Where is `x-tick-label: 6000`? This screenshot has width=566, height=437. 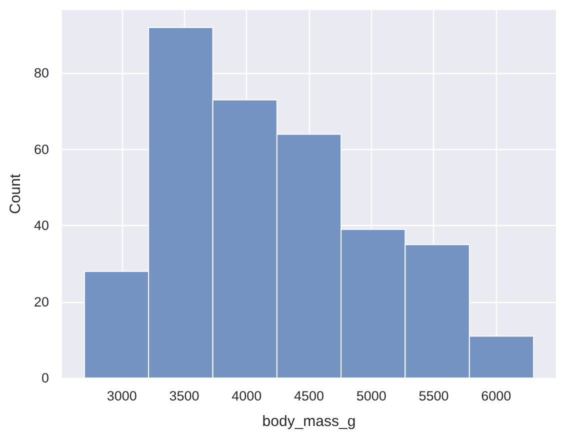
x-tick-label: 6000 is located at coordinates (496, 396).